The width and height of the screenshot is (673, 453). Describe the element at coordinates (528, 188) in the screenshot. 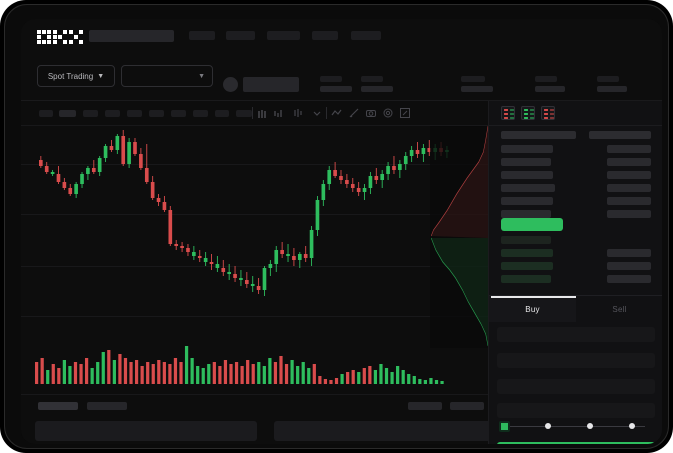

I see `ask-row-4-price` at that location.